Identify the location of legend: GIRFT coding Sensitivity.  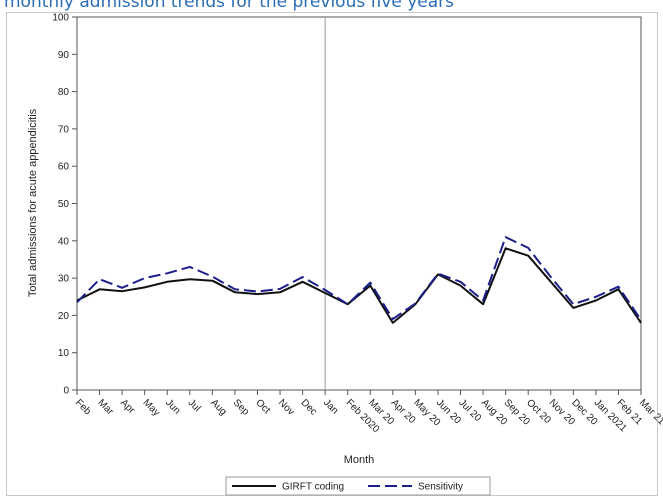
(358, 486).